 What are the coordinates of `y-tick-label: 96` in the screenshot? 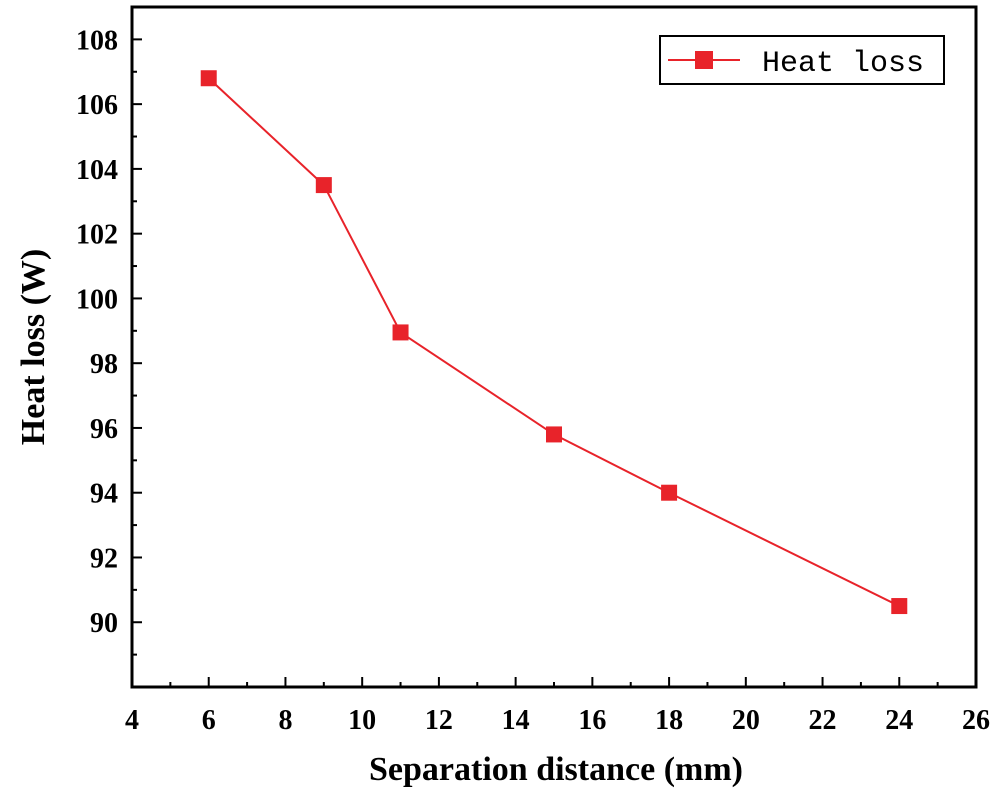 It's located at (104, 429).